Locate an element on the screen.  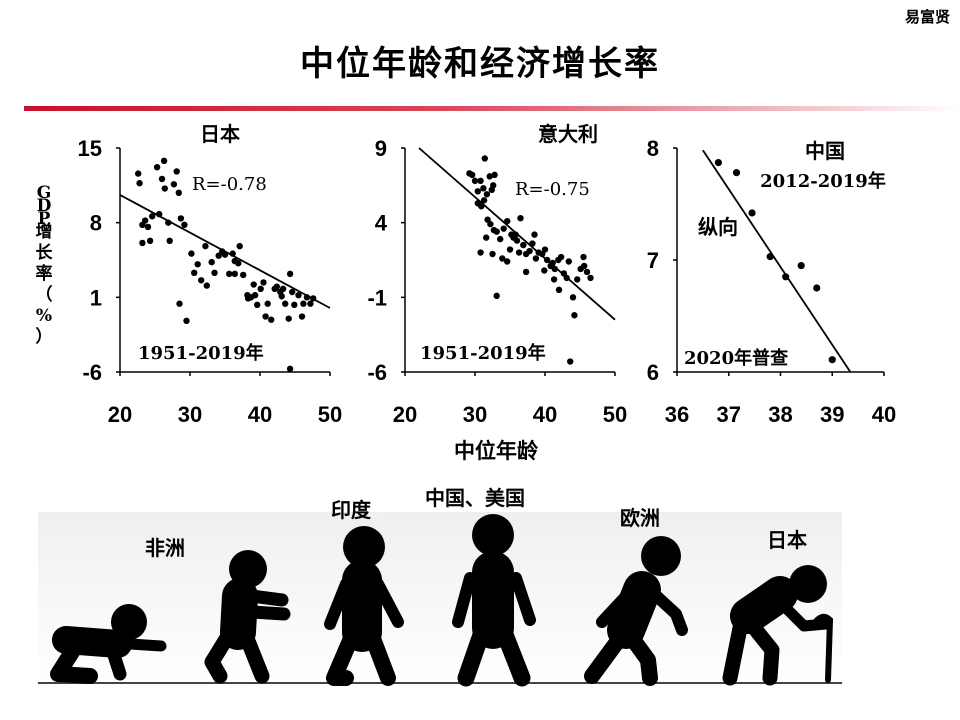
china-x-tick-label: 40 is located at coordinates (884, 414).